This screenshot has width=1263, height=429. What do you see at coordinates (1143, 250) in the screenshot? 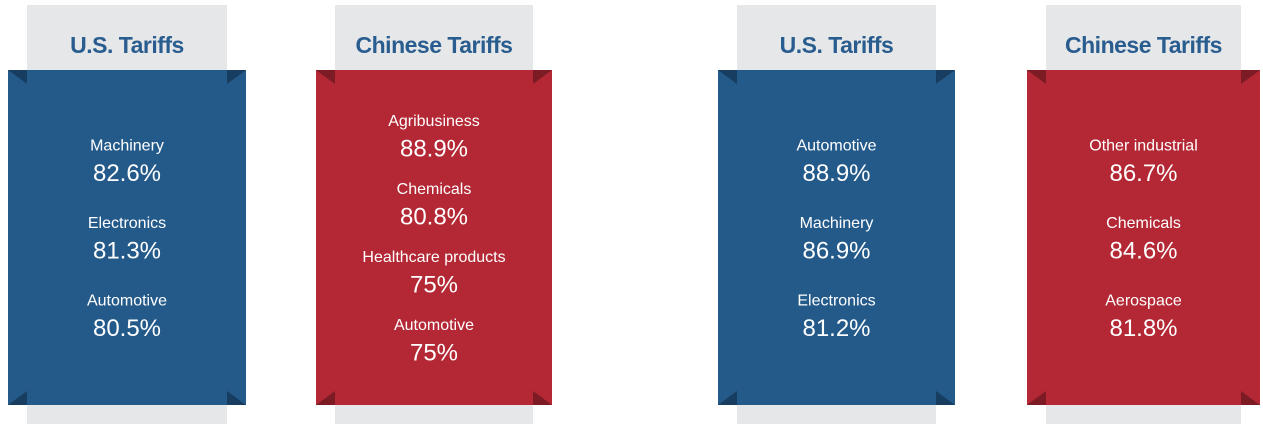
I see `item-value: 84.6%` at bounding box center [1143, 250].